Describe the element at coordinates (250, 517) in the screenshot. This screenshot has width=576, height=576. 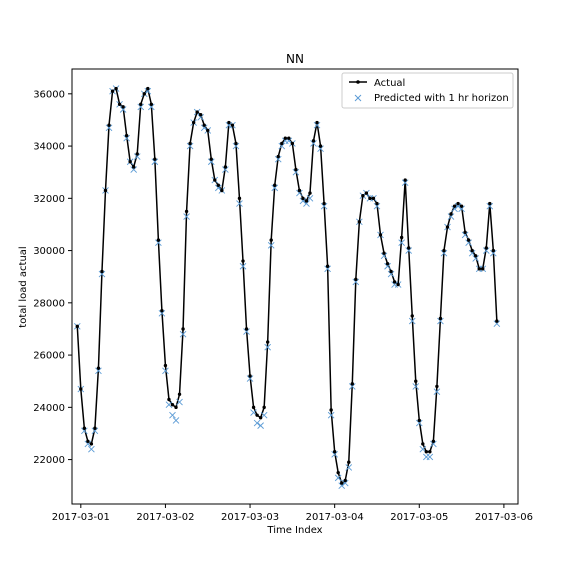
I see `x-tick-label: 2017-03-03` at that location.